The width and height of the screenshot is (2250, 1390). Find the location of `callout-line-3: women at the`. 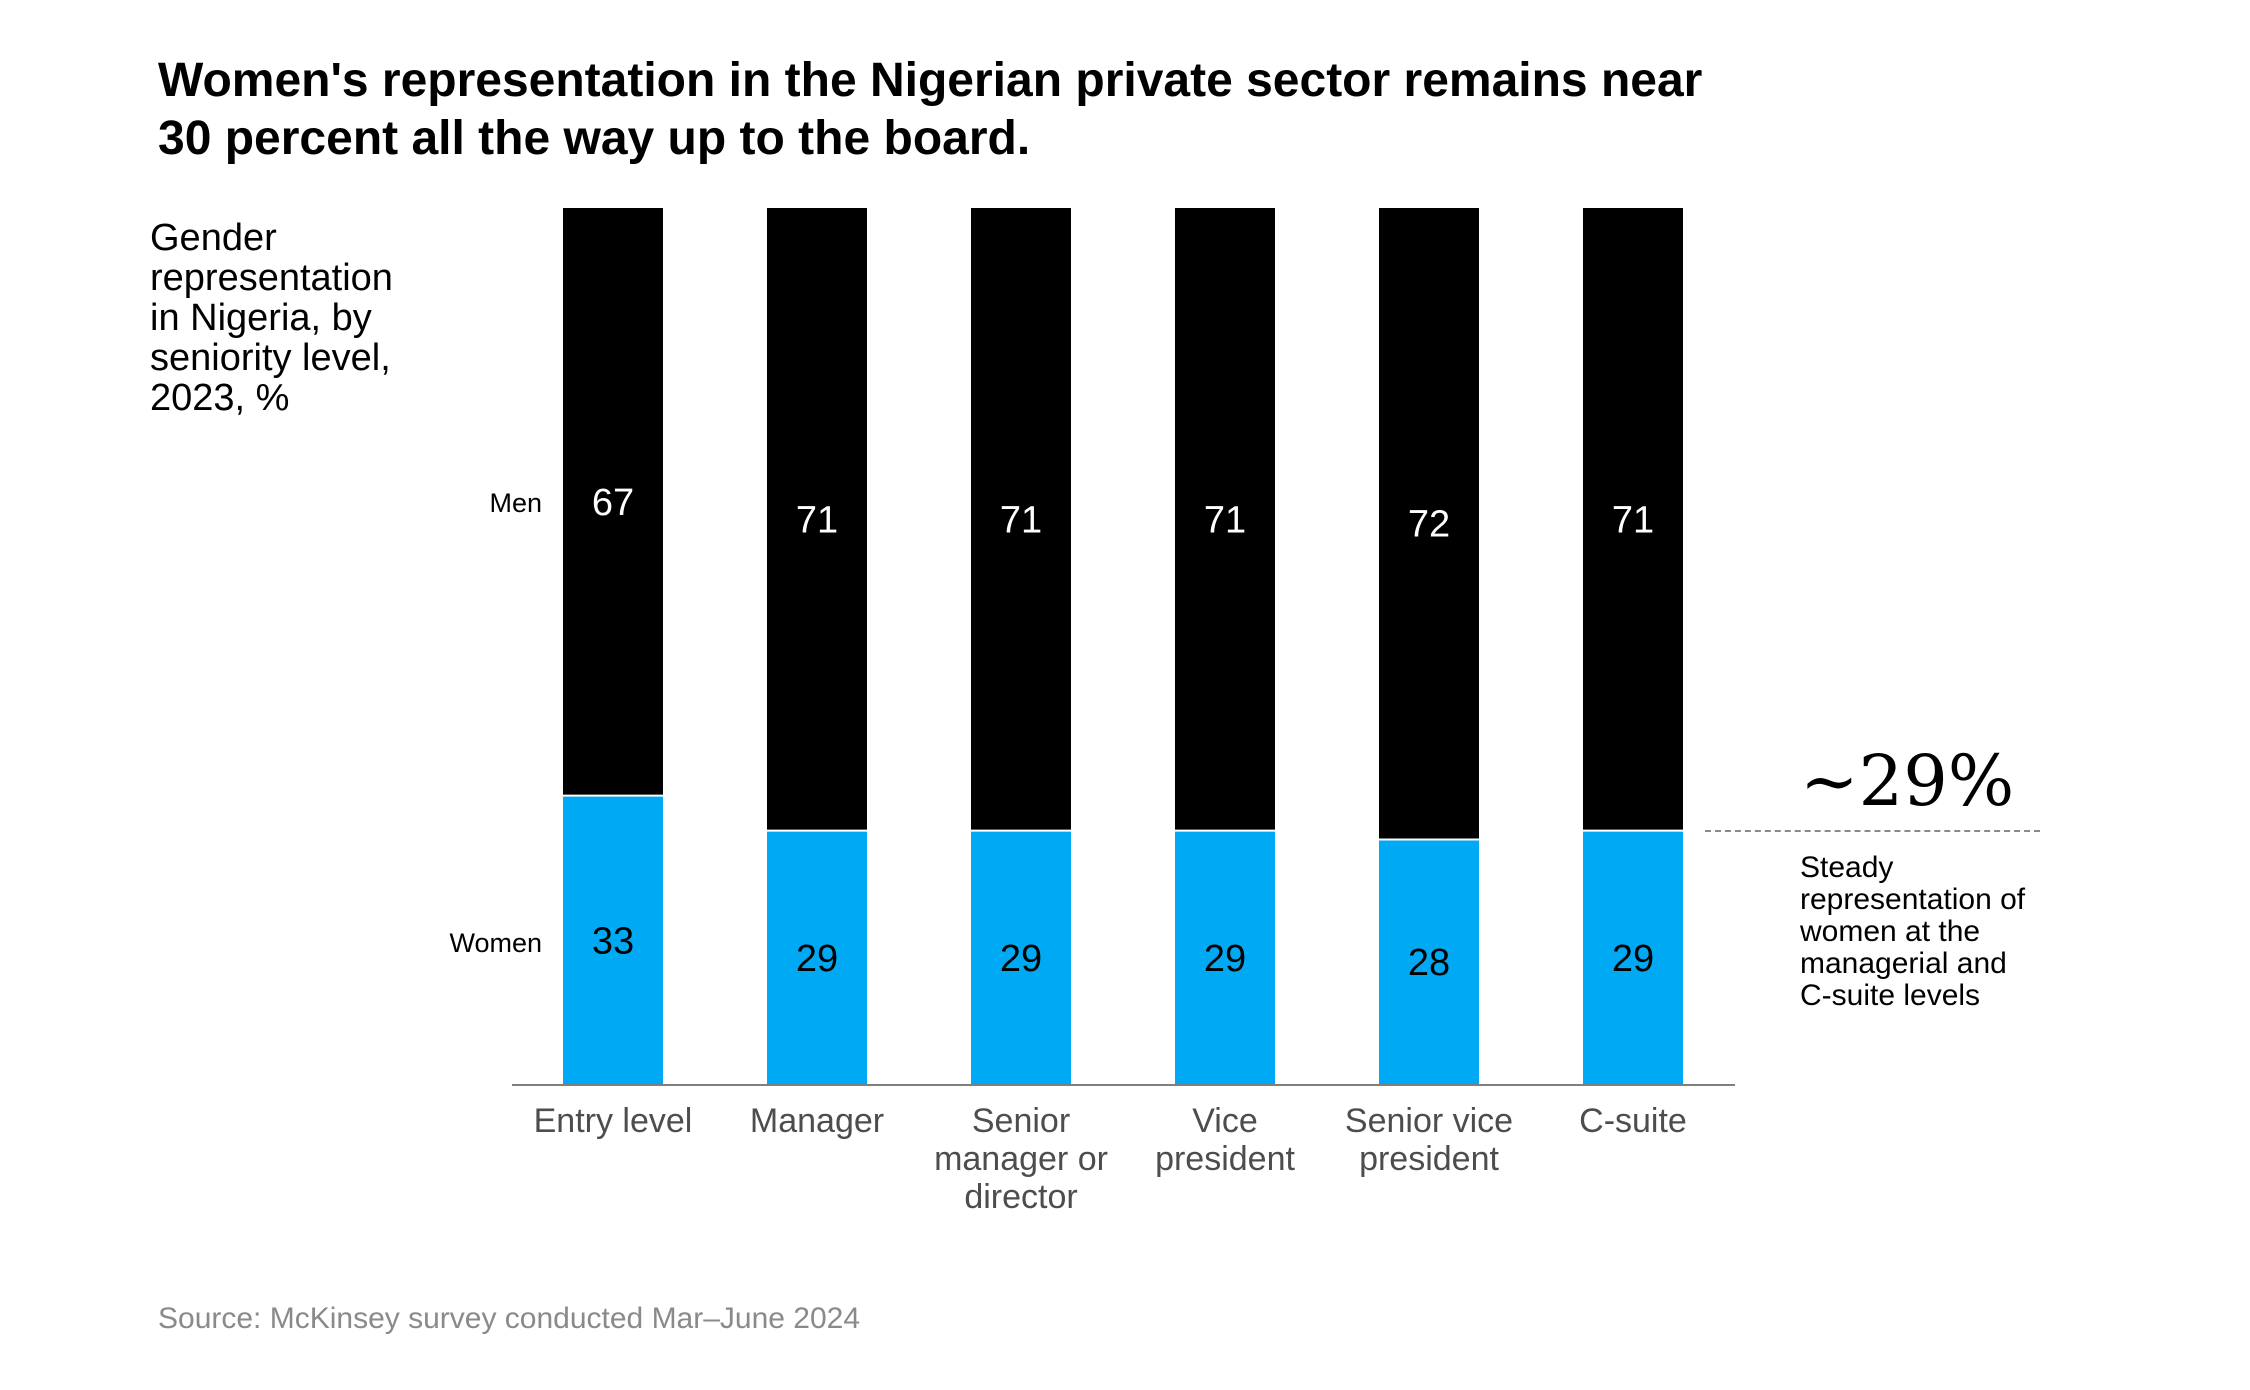

callout-line-3: women at the is located at coordinates (1890, 931).